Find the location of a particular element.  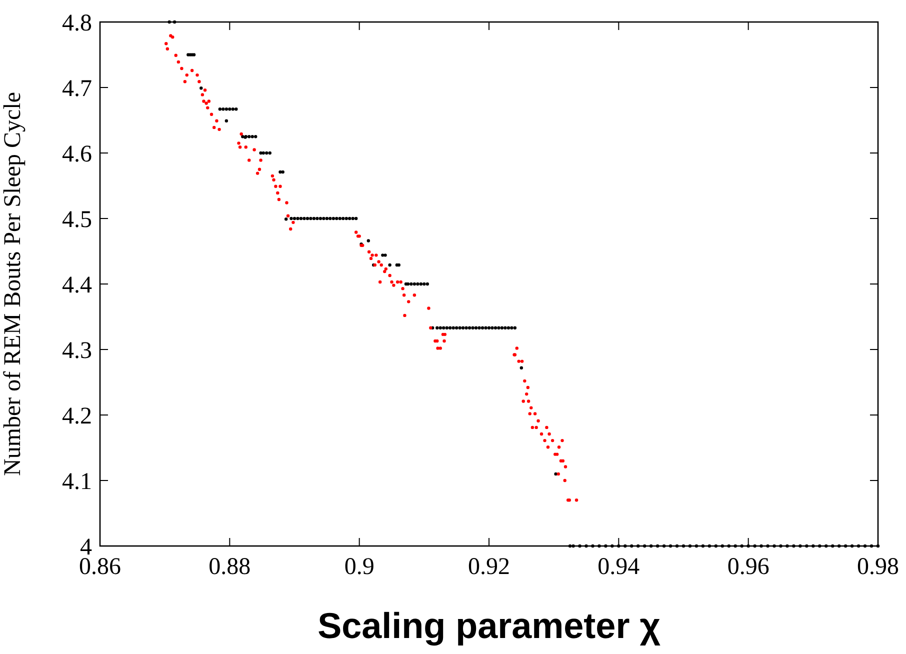

y-tick-label: 4.7 is located at coordinates (77, 89).